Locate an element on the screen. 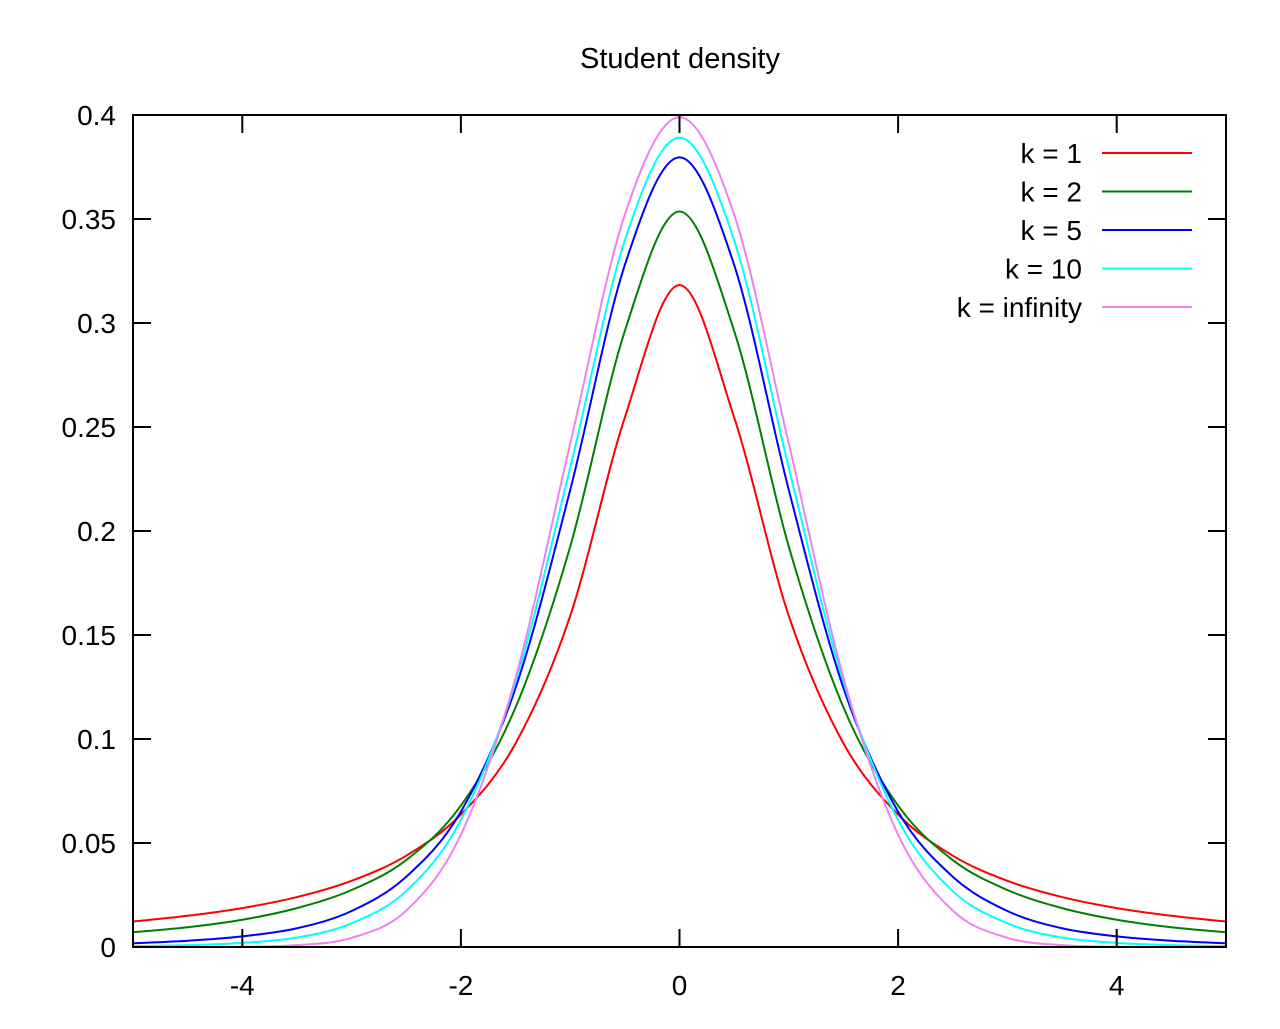 The image size is (1280, 1029). legend-label-4: k = 10 is located at coordinates (1043, 269).